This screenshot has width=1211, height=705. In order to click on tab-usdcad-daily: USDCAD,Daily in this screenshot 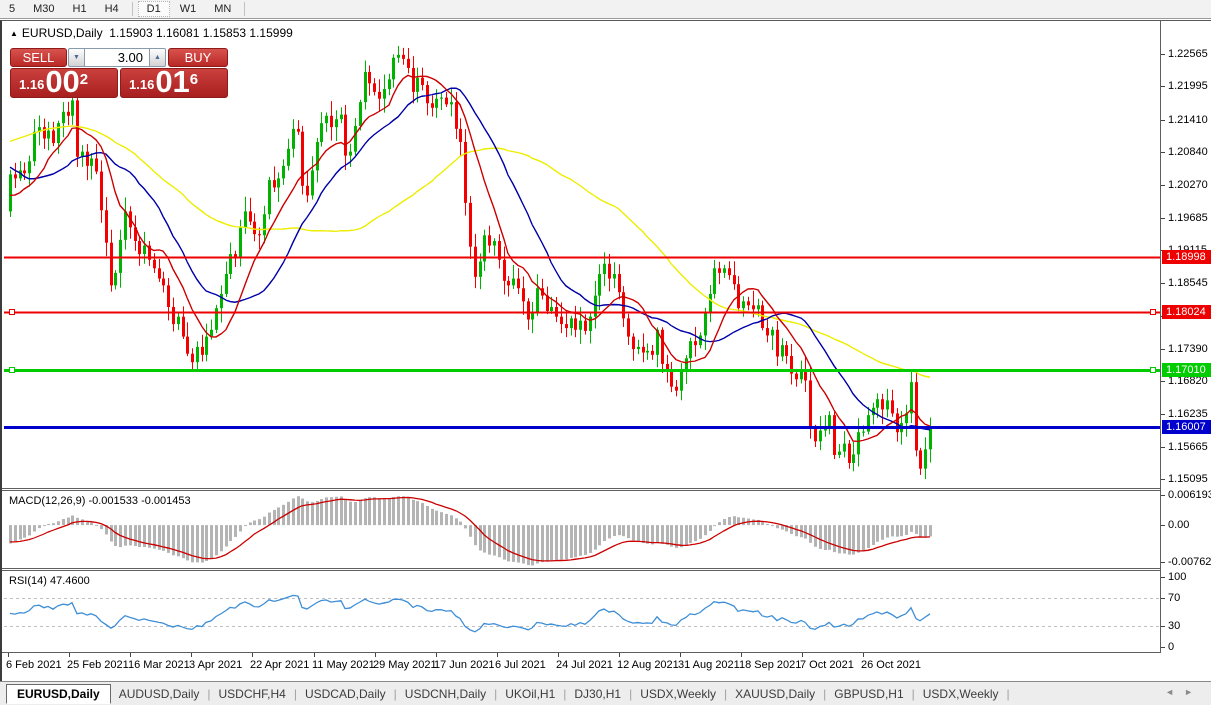, I will do `click(355, 694)`.